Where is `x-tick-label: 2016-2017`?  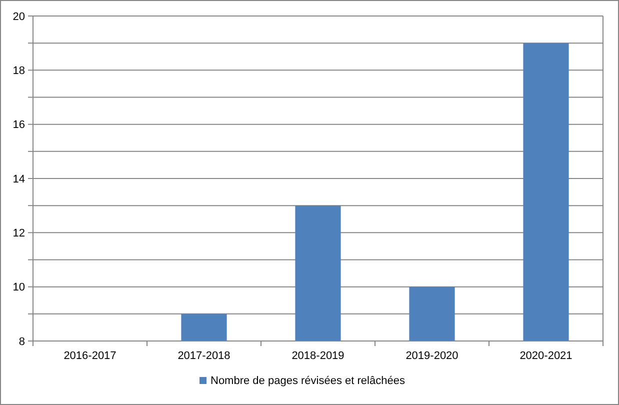
x-tick-label: 2016-2017 is located at coordinates (90, 356).